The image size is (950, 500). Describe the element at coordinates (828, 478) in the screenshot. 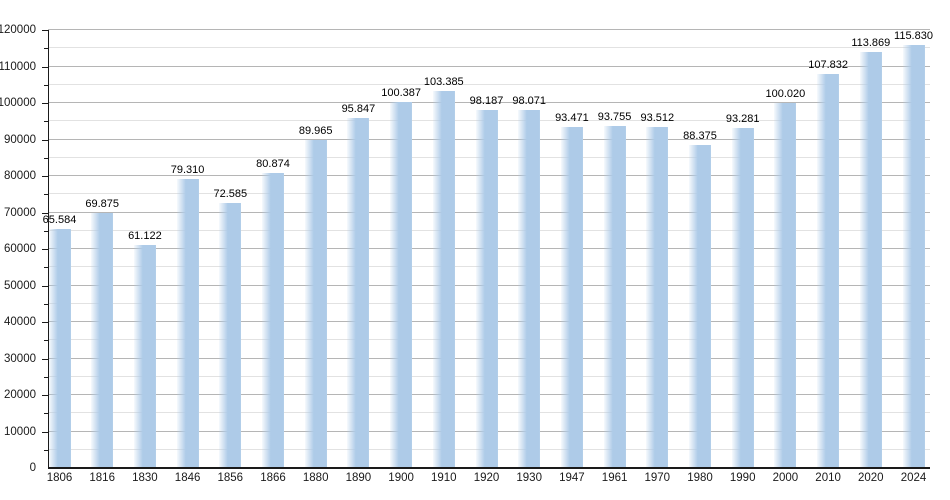

I see `x-axis-tick-label: 2010` at that location.